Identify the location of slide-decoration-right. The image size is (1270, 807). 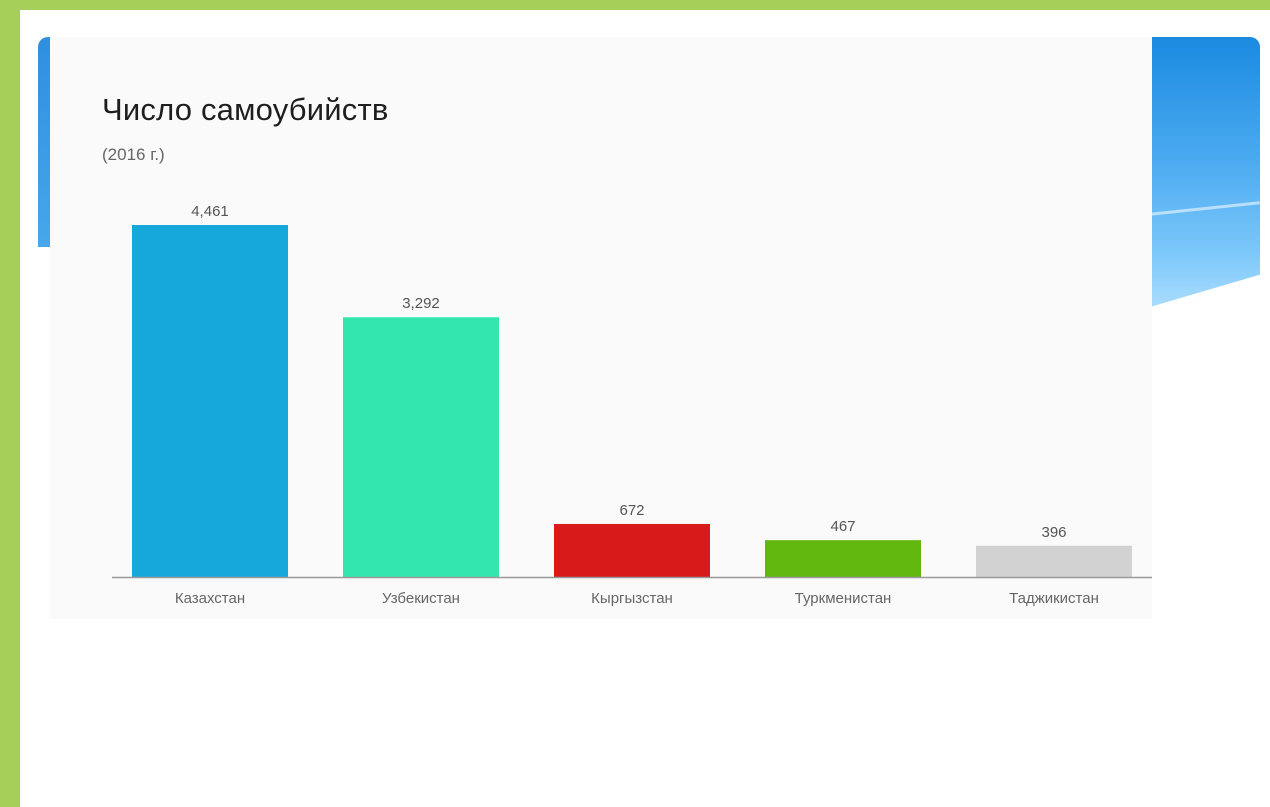
(1205, 172).